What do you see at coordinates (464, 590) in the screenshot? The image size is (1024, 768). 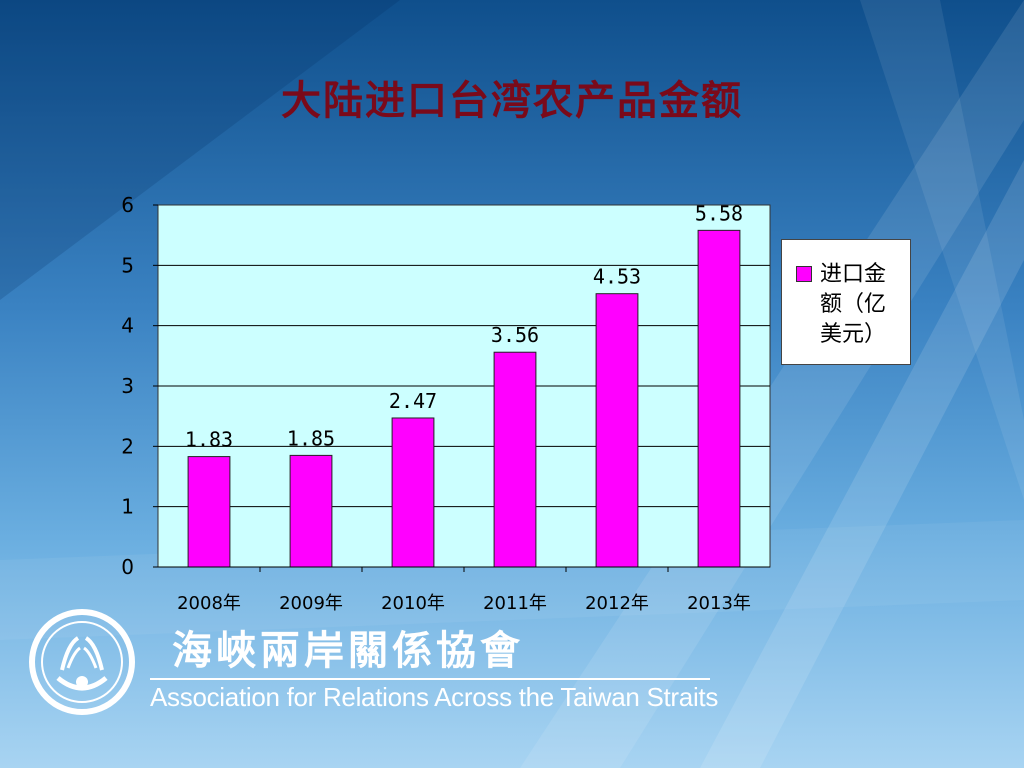 I see `x-axis-ticks: 2008年 2009年 2010年 2011年 2012年 2013年` at bounding box center [464, 590].